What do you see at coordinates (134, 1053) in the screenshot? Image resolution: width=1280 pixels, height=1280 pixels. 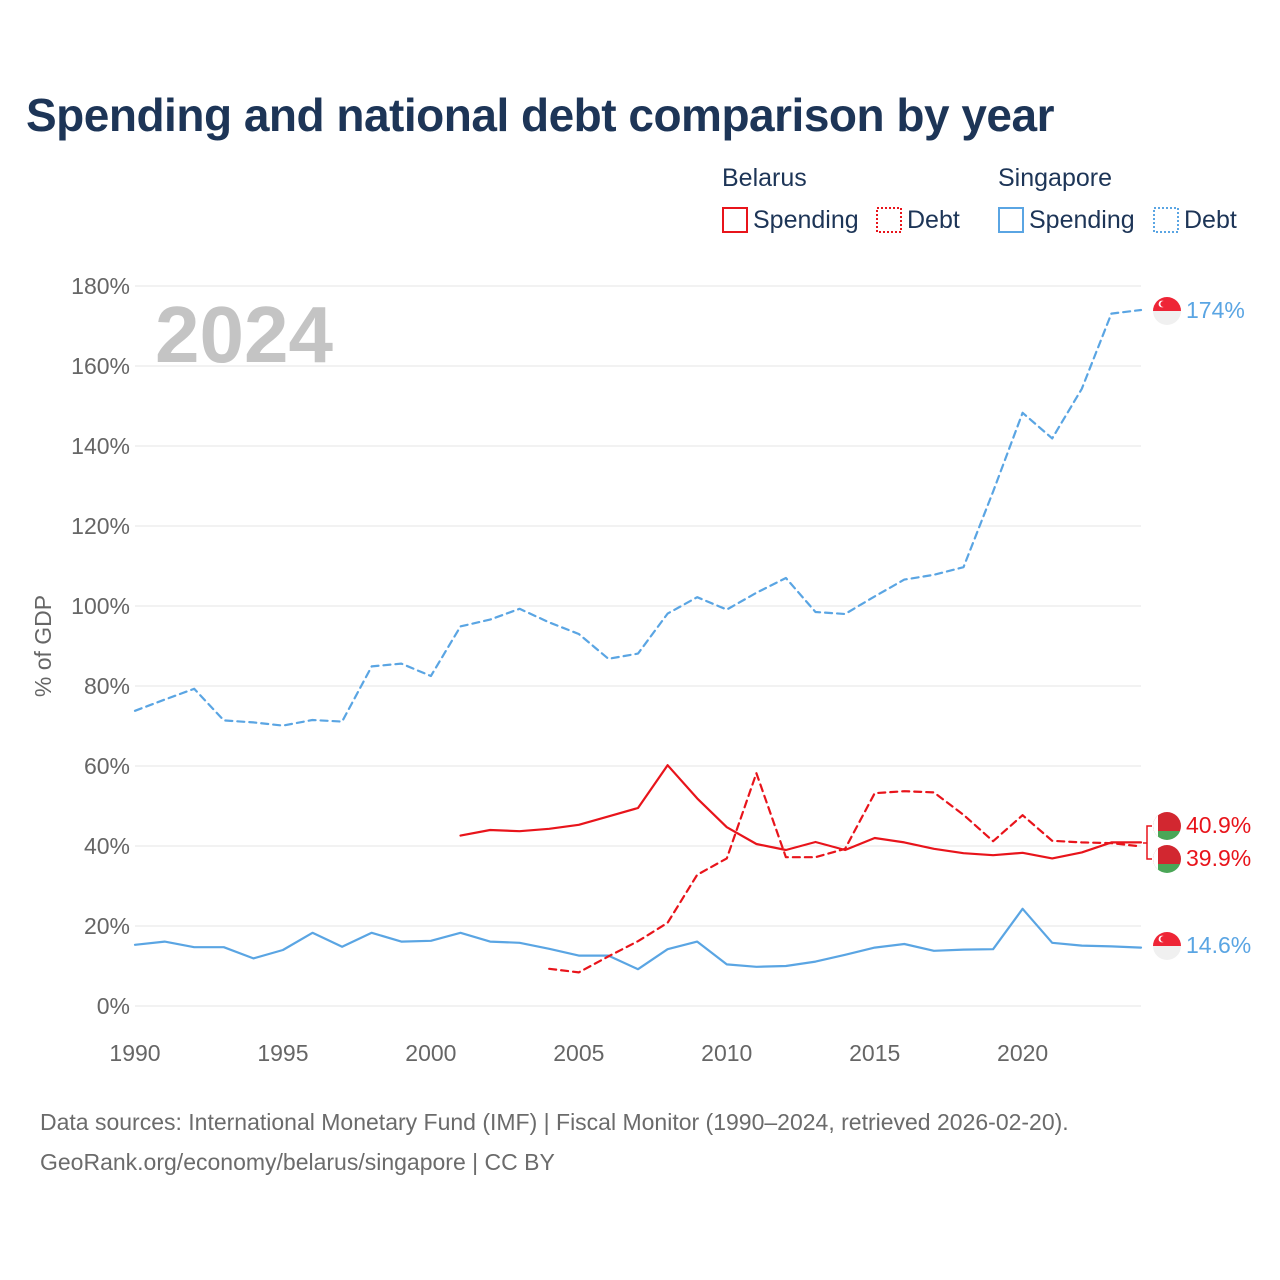 I see `x-tick-label: 1990` at bounding box center [134, 1053].